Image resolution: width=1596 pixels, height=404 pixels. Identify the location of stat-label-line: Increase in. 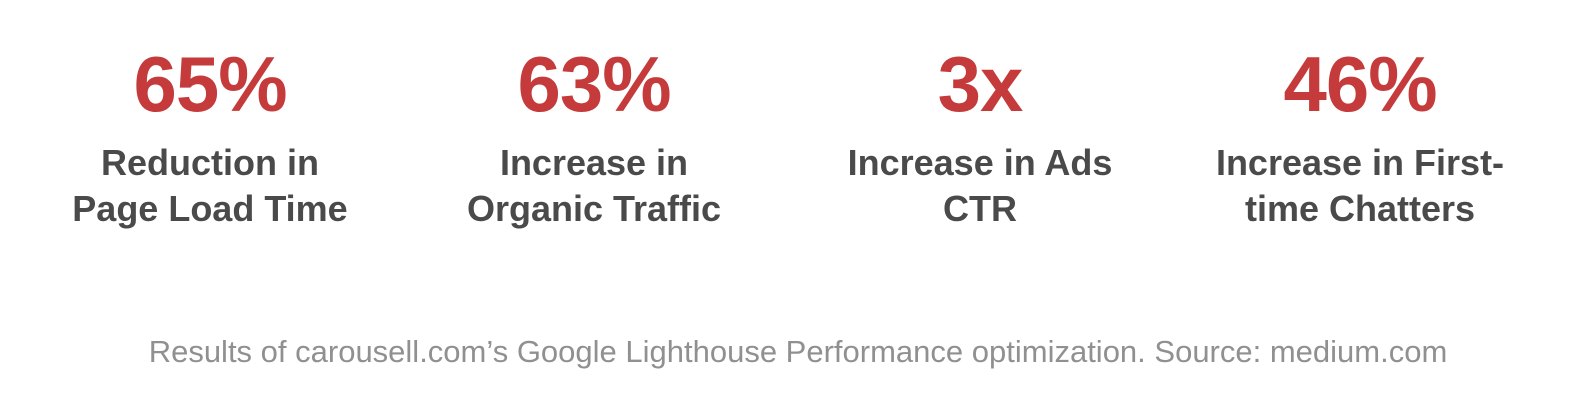
(594, 162).